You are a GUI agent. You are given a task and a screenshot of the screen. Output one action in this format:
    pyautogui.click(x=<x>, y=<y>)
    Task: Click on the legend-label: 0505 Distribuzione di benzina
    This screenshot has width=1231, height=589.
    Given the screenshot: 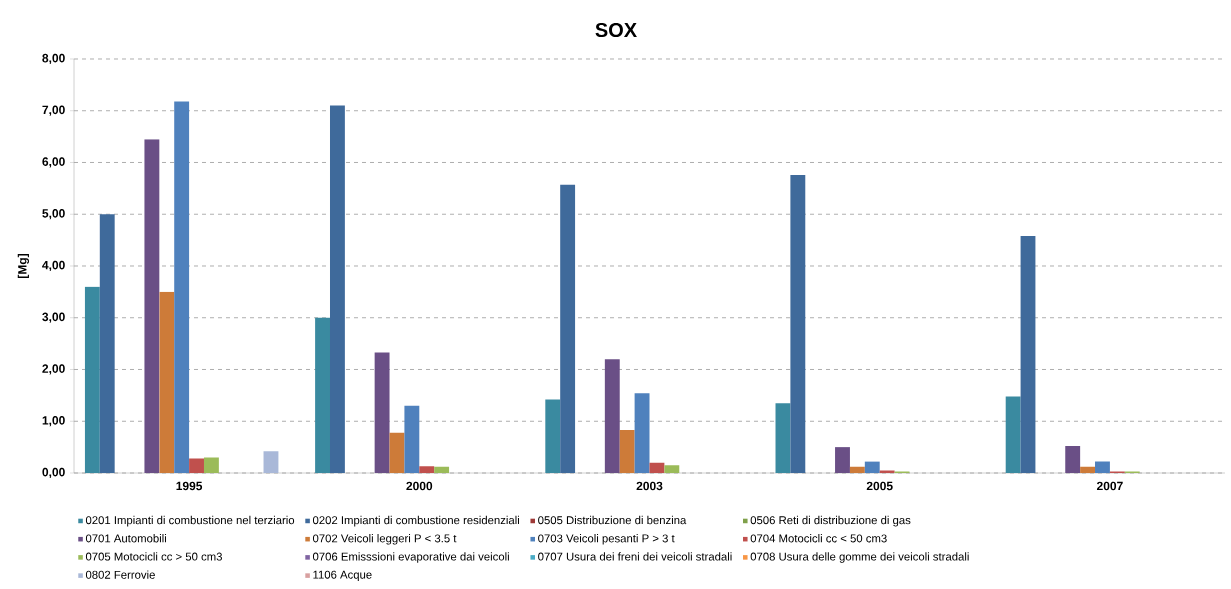 What is the action you would take?
    pyautogui.click(x=612, y=520)
    